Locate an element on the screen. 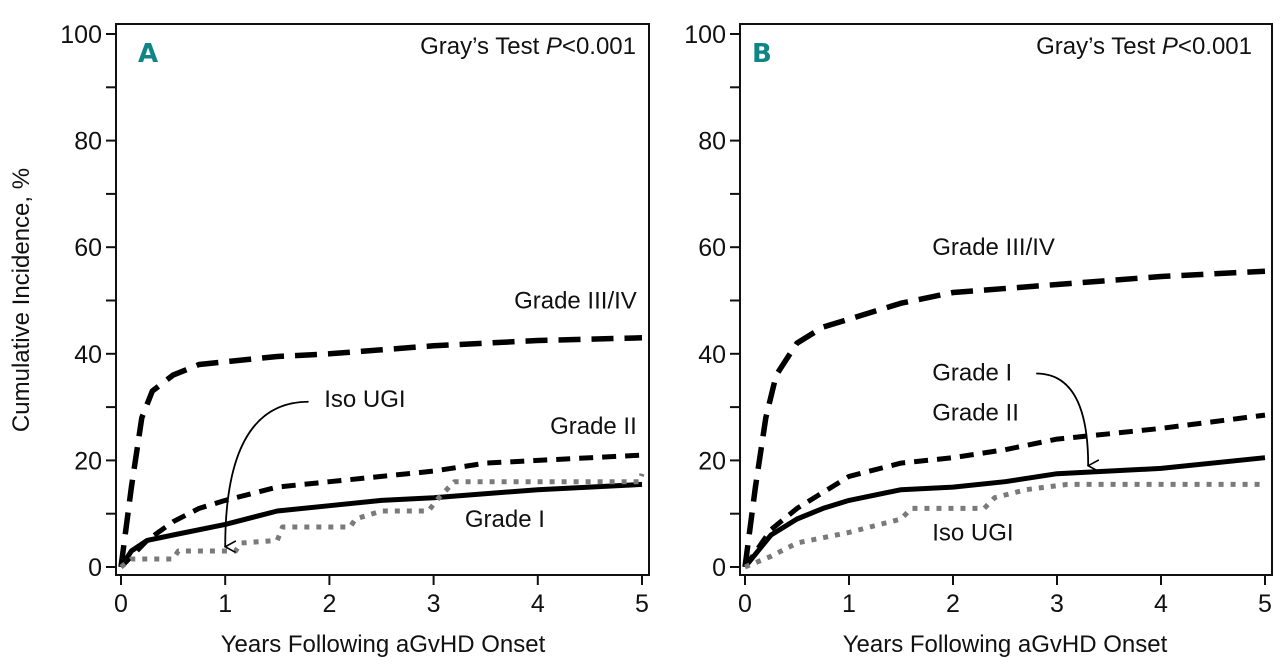 The image size is (1280, 666). series-group is located at coordinates (381, 452).